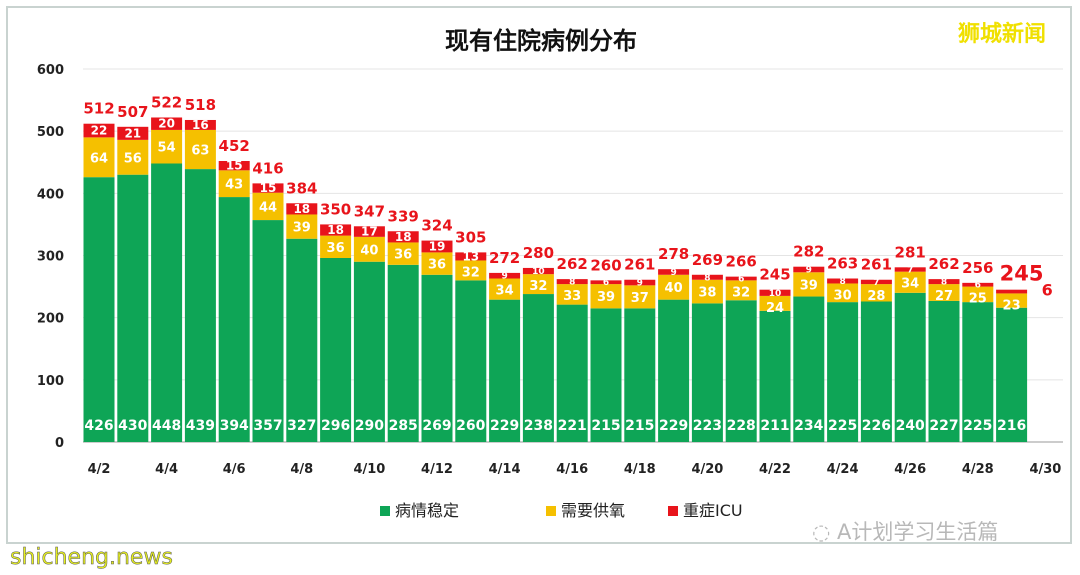  I want to click on data-label-stable: 234, so click(808, 426).